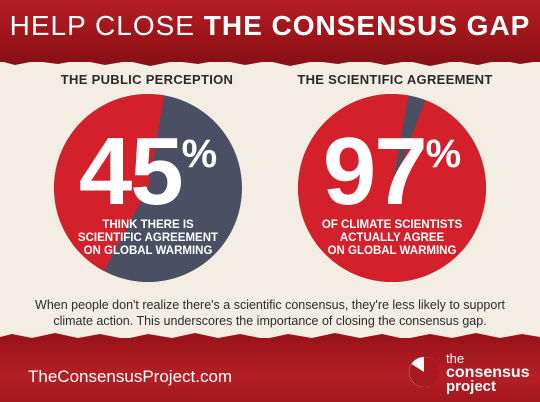  Describe the element at coordinates (130, 376) in the screenshot. I see `website-link: TheConsensusProject.com` at that location.